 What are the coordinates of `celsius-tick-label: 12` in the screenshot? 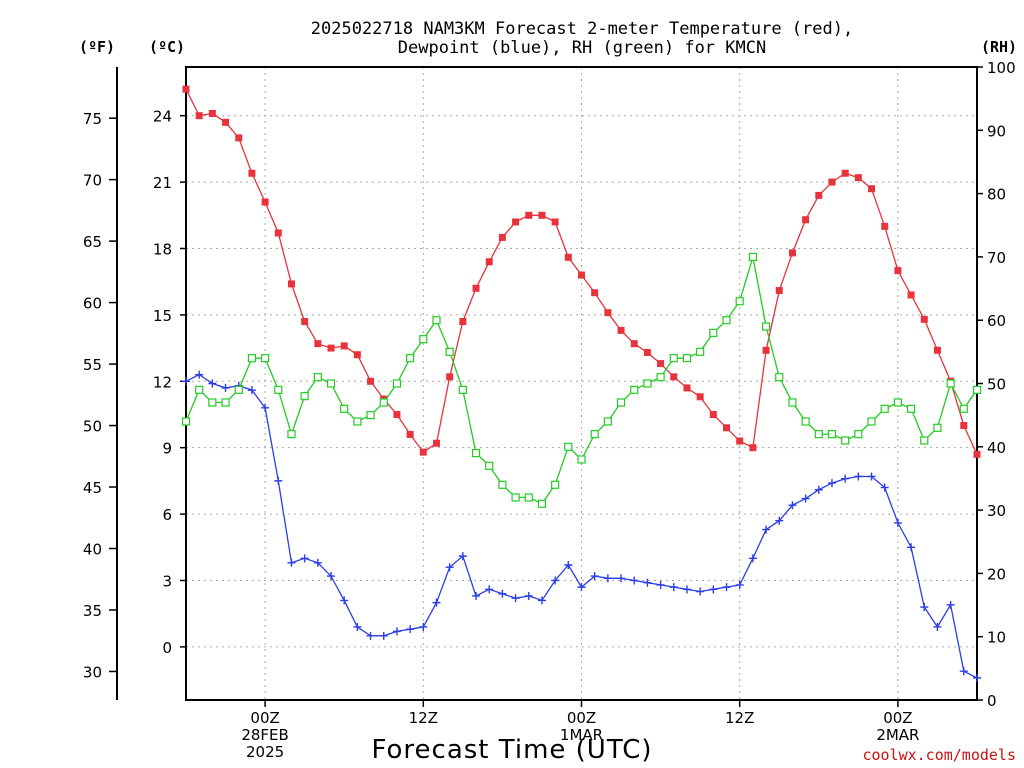 It's located at (162, 382).